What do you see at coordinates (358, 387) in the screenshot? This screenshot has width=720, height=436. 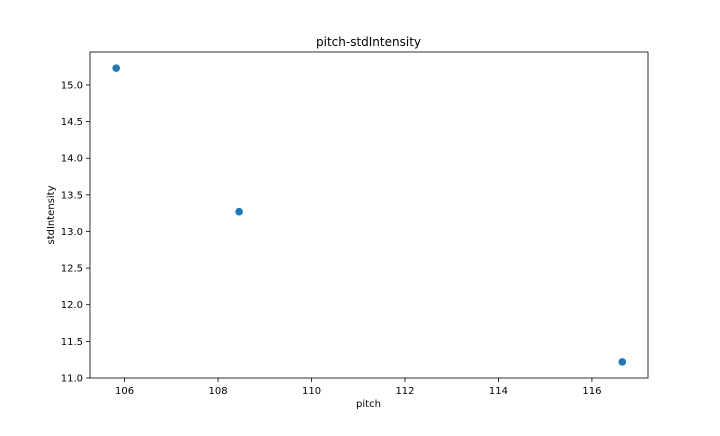 I see `x-axis: 106 108 110 112 114 116` at bounding box center [358, 387].